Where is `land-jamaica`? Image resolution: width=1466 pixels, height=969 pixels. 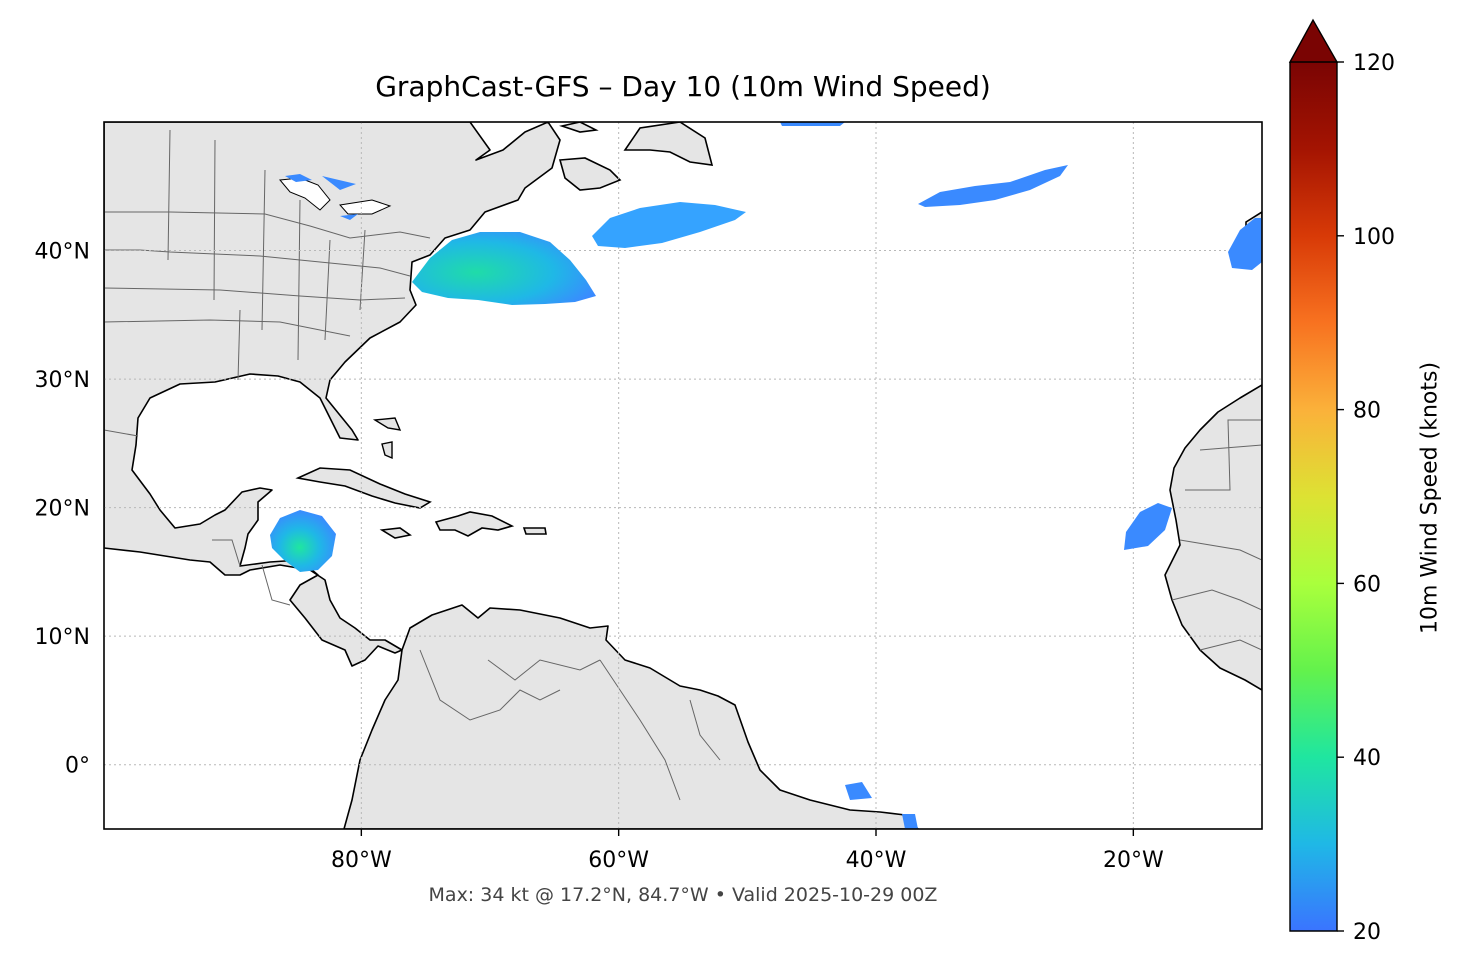 land-jamaica is located at coordinates (395, 533).